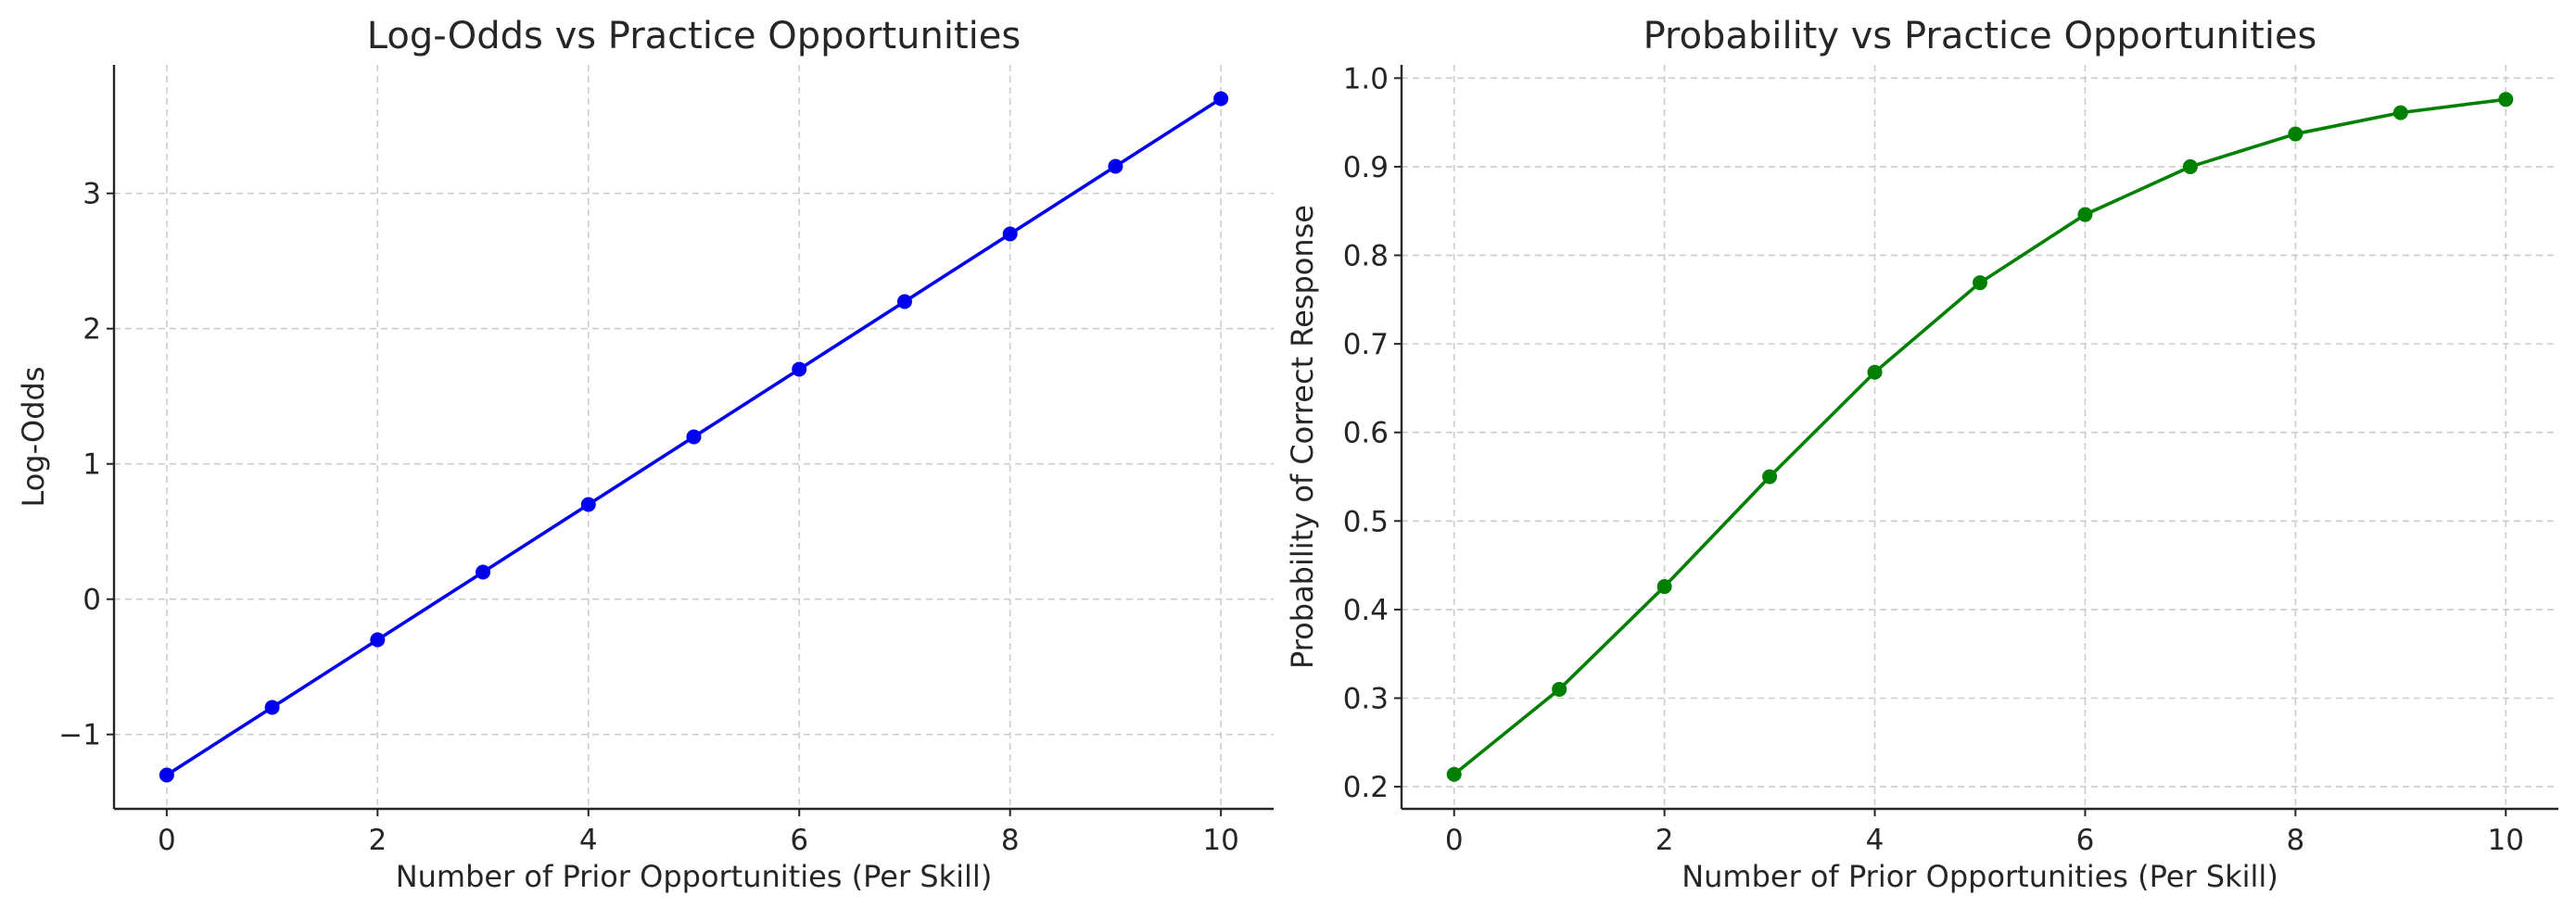 Image resolution: width=2576 pixels, height=908 pixels. What do you see at coordinates (1366, 699) in the screenshot?
I see `y-tick-label: 0.3` at bounding box center [1366, 699].